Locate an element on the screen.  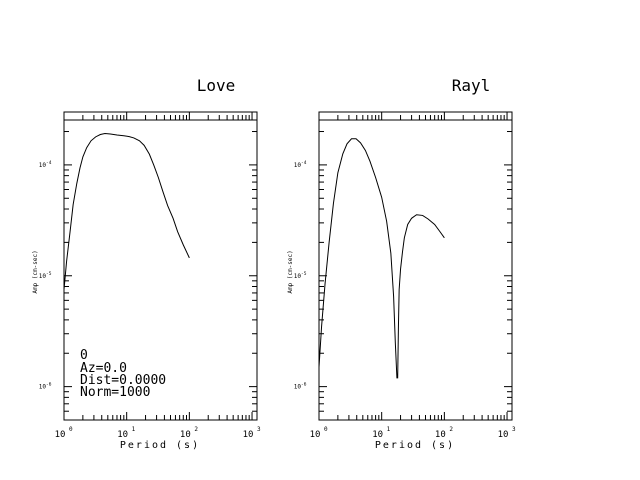
love-ylabel: Amp (cm-sec) is located at coordinates (35, 271).